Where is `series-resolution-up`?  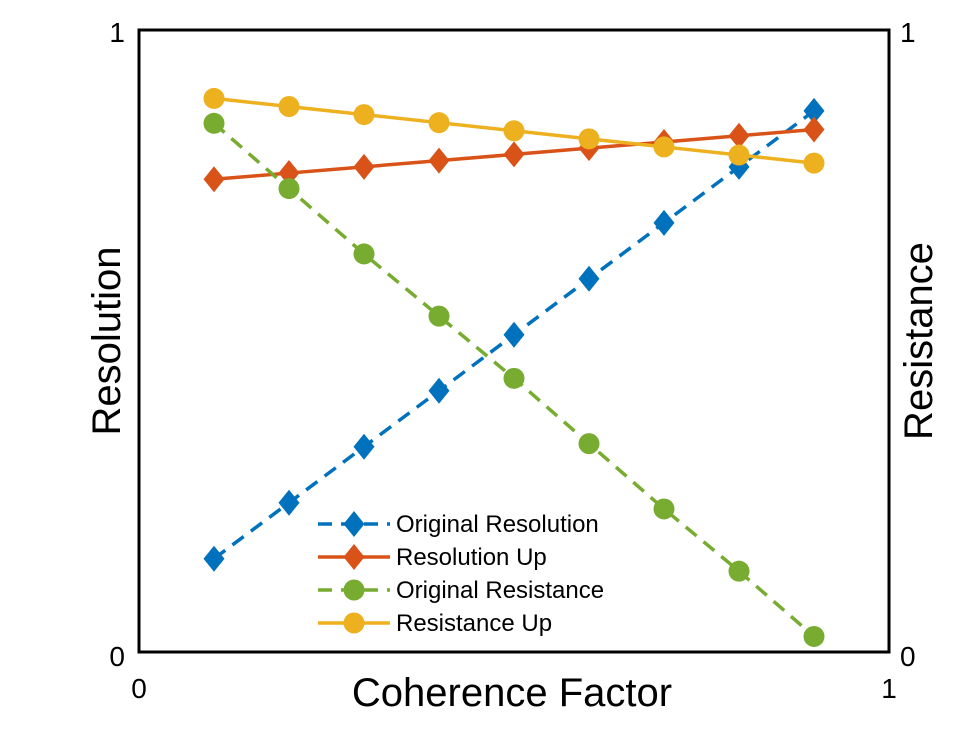 series-resolution-up is located at coordinates (514, 154).